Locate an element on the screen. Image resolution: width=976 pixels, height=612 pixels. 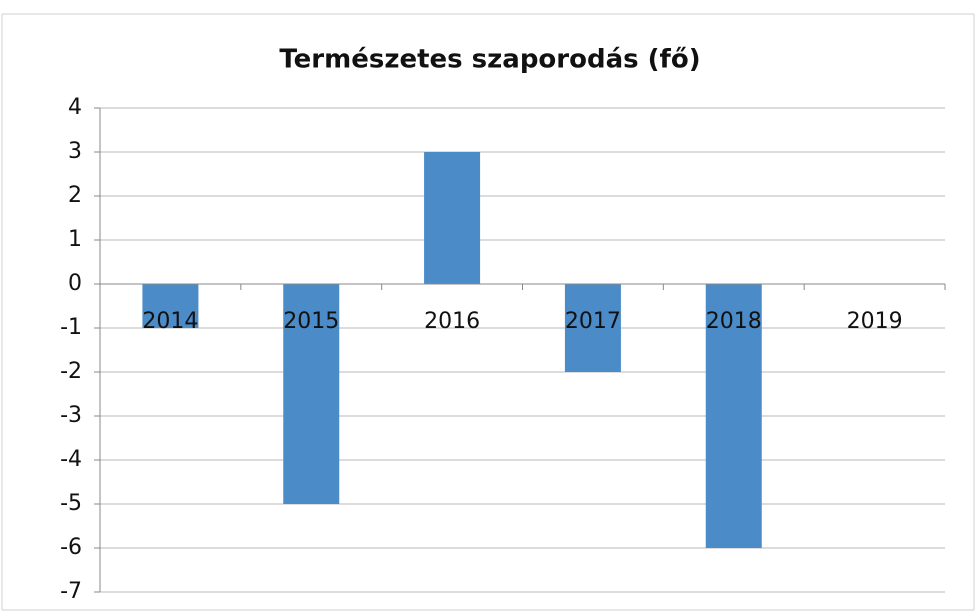
x-tick-label: 2017 is located at coordinates (593, 321).